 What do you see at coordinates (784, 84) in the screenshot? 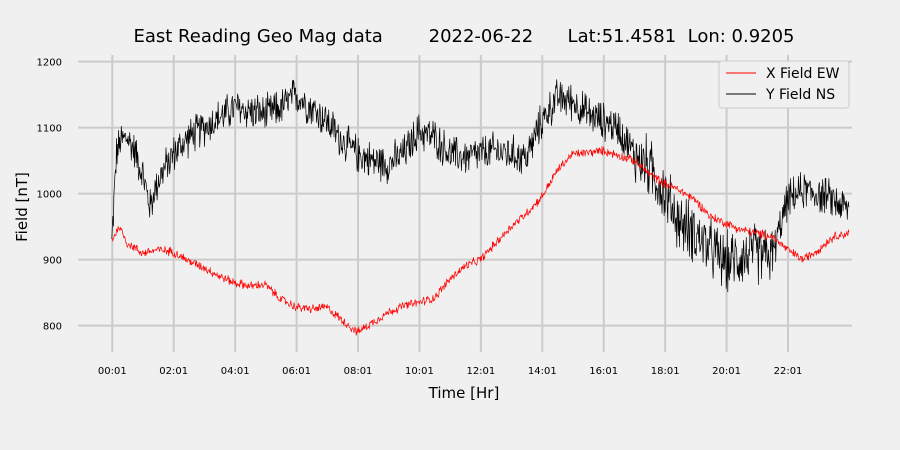
I see `legend: X Field EW Y Field NS` at bounding box center [784, 84].